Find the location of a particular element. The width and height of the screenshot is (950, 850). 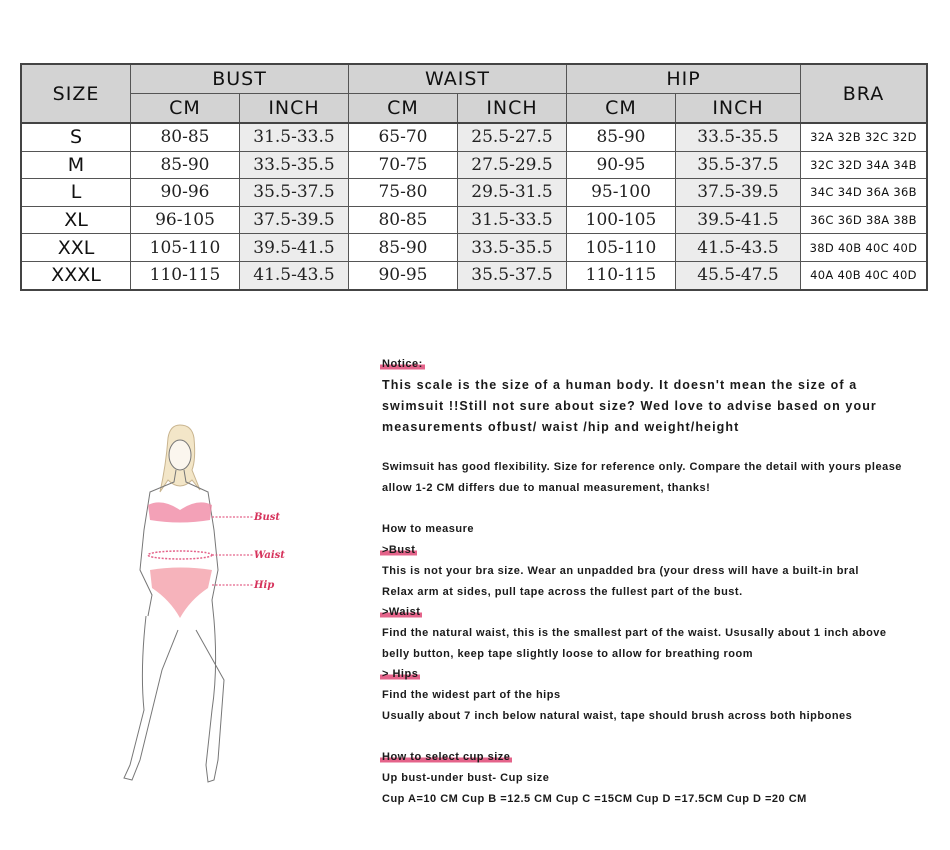

cm-cell: 75-80 is located at coordinates (403, 192).